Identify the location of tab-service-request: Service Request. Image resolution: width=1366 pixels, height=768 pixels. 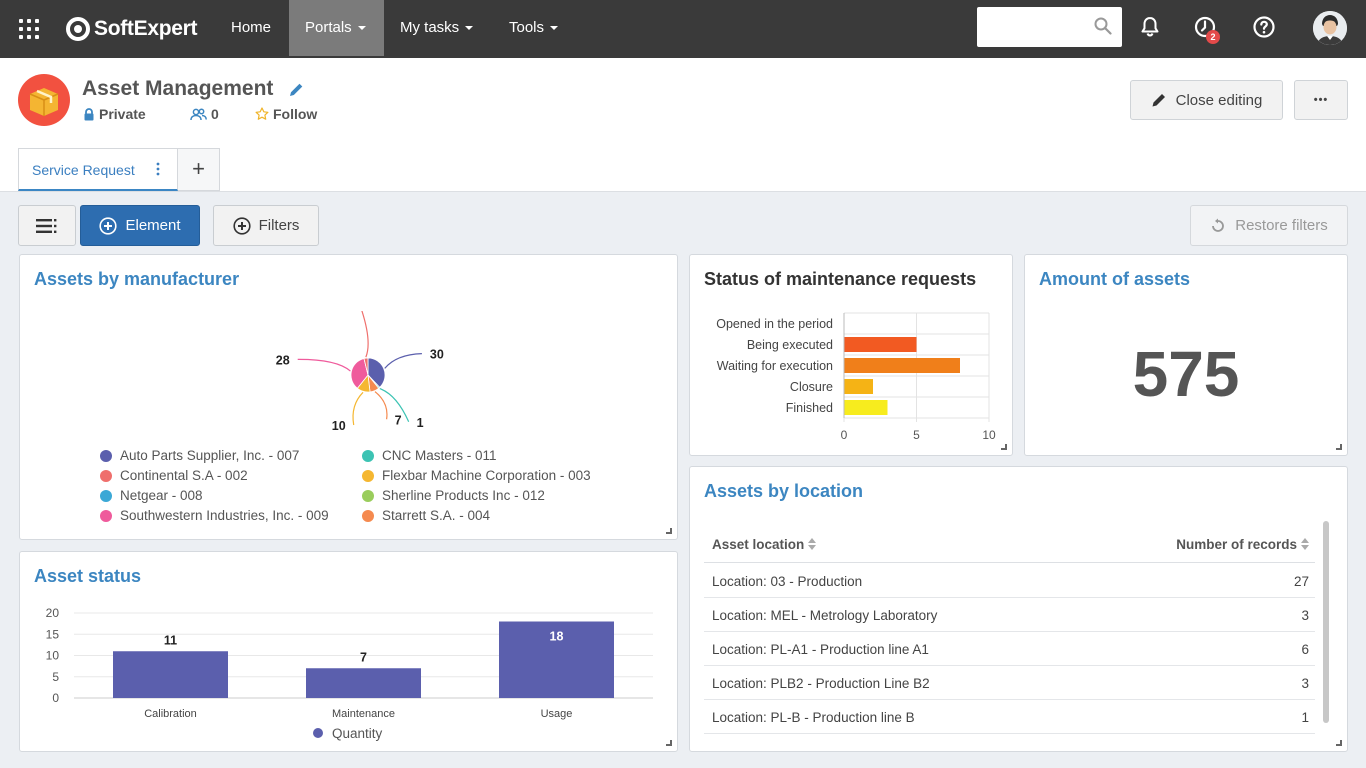
(98, 169).